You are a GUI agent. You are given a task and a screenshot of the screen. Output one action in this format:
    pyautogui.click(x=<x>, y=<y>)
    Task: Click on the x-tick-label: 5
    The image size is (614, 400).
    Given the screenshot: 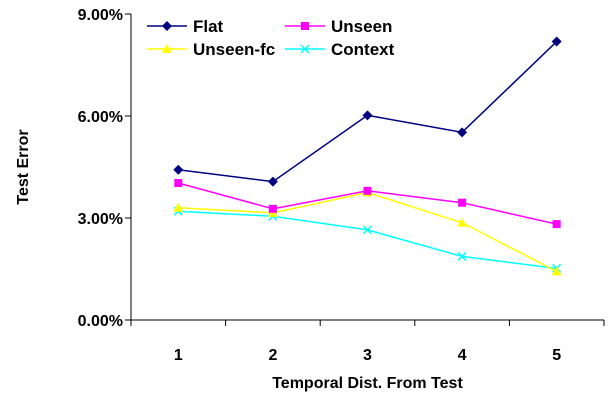 What is the action you would take?
    pyautogui.click(x=556, y=355)
    